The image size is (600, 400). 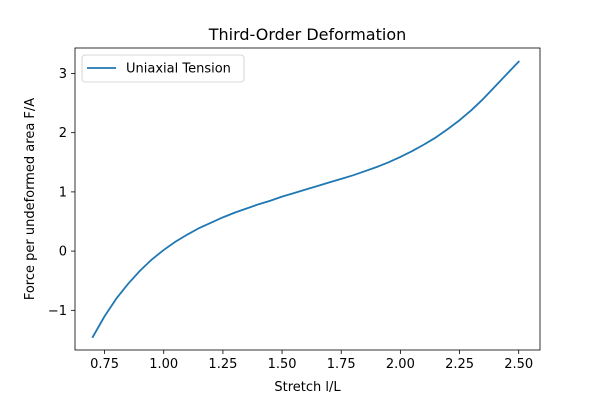 I want to click on x-tick-label: 2.50, so click(x=518, y=364).